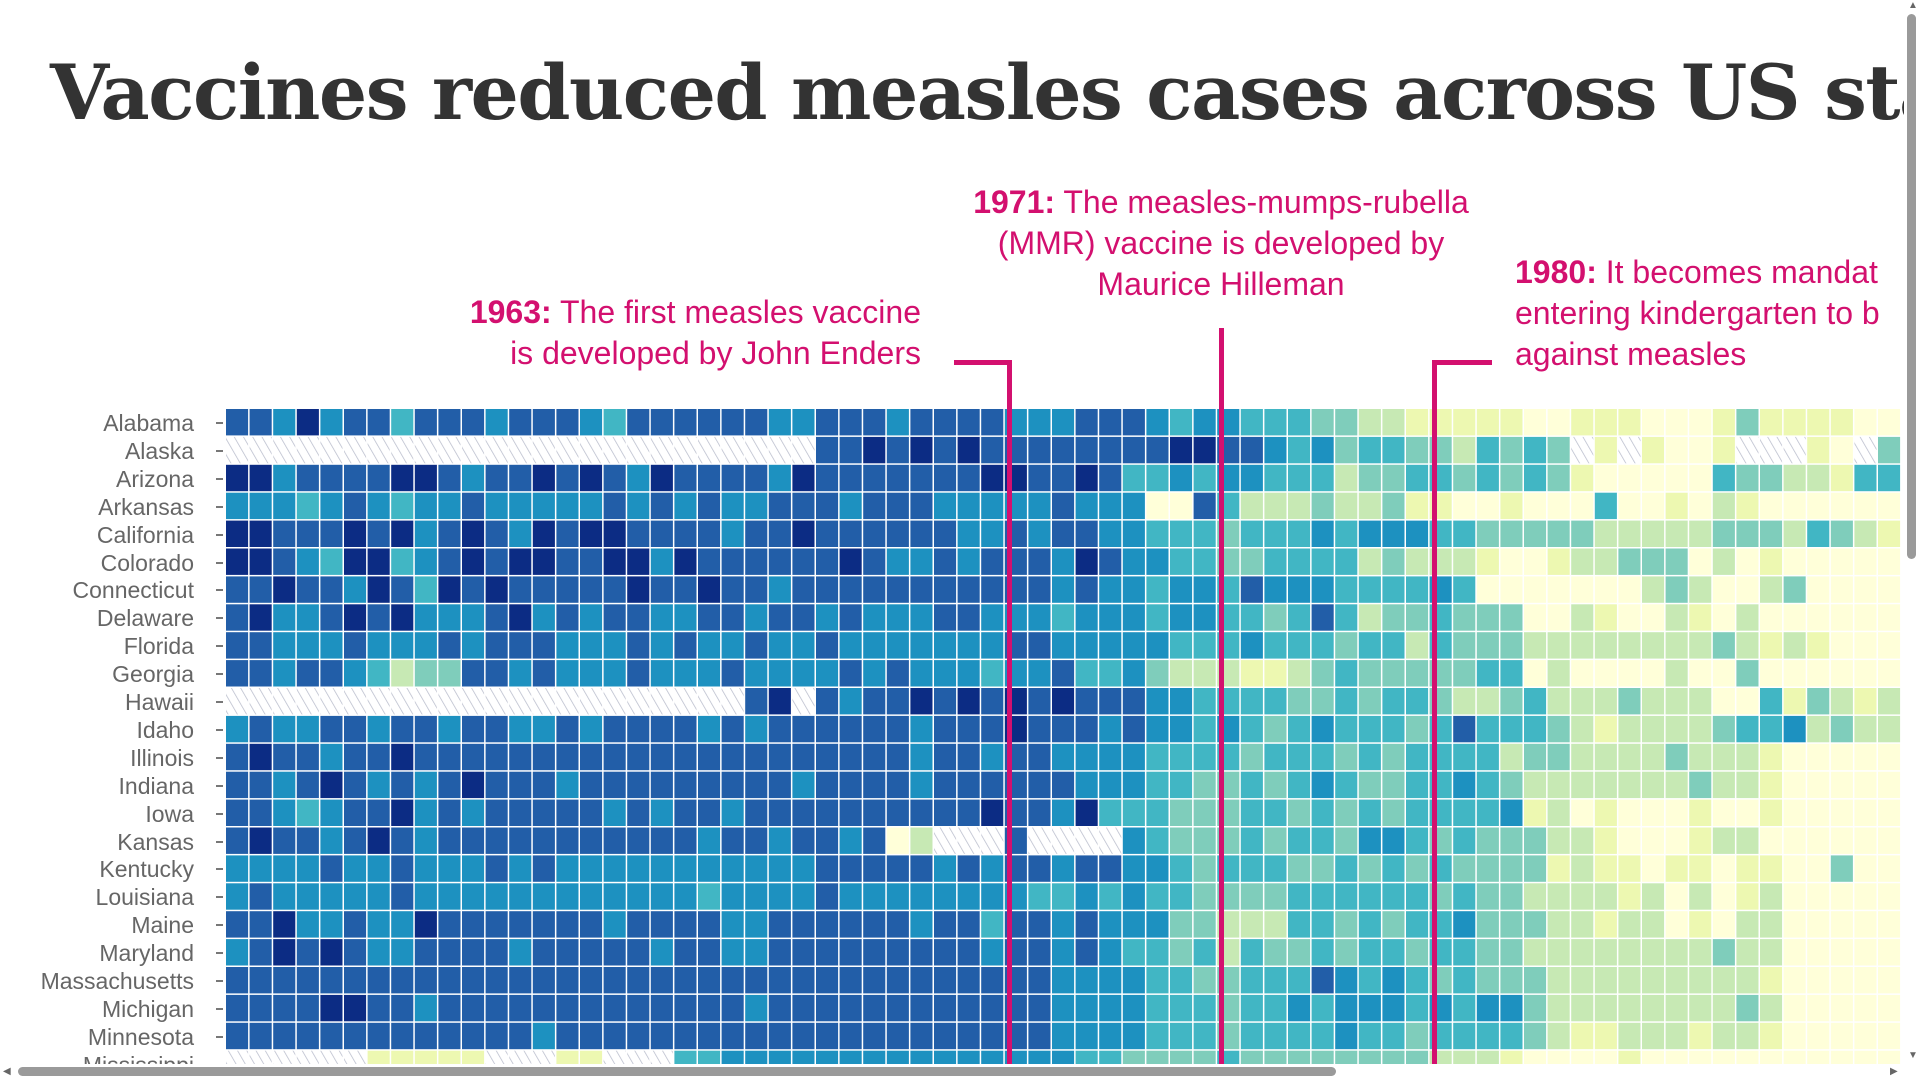 This screenshot has height=1080, width=1920. Describe the element at coordinates (156, 785) in the screenshot. I see `state-label: Indiana` at that location.